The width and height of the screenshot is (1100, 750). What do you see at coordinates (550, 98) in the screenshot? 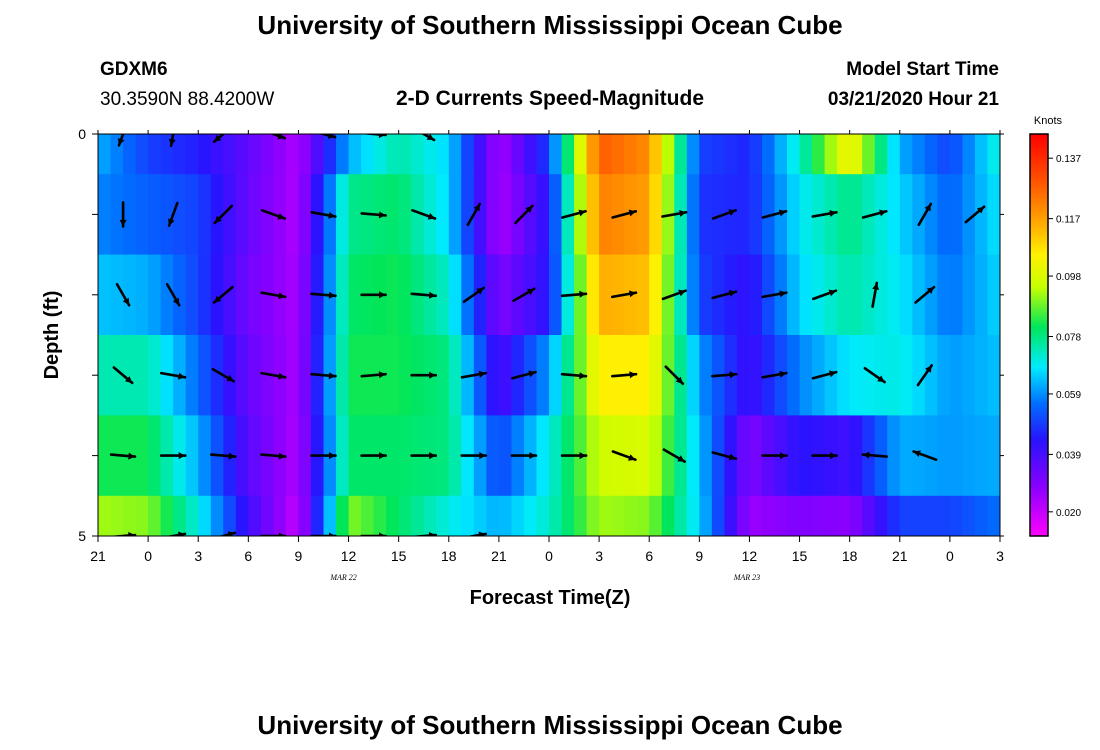
I see `chart-title: 2-D Currents Speed-Magnitude` at bounding box center [550, 98].